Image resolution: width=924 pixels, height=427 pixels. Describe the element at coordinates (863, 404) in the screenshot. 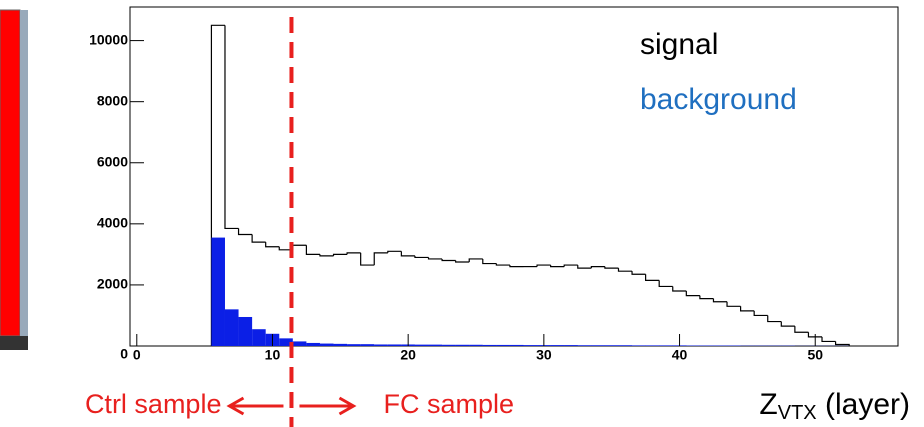

I see `x-label-part: (layer)` at that location.